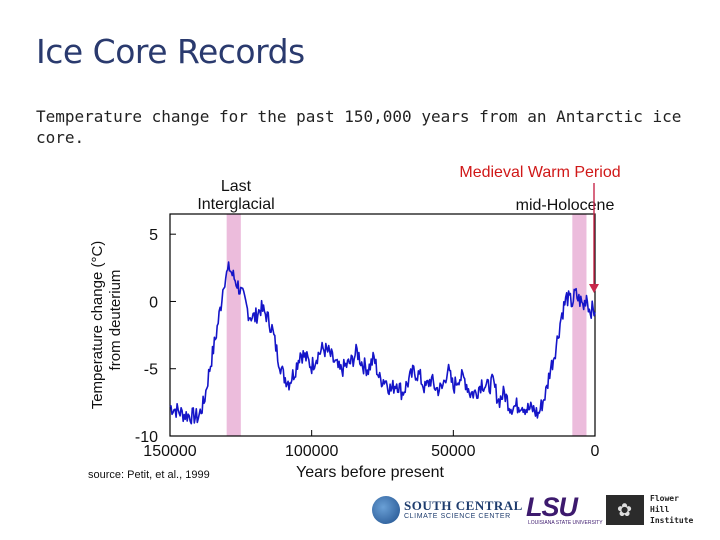 The width and height of the screenshot is (720, 540). I want to click on lsu-logo-subtext: LOUISIANA STATE UNIVERSITY, so click(565, 523).